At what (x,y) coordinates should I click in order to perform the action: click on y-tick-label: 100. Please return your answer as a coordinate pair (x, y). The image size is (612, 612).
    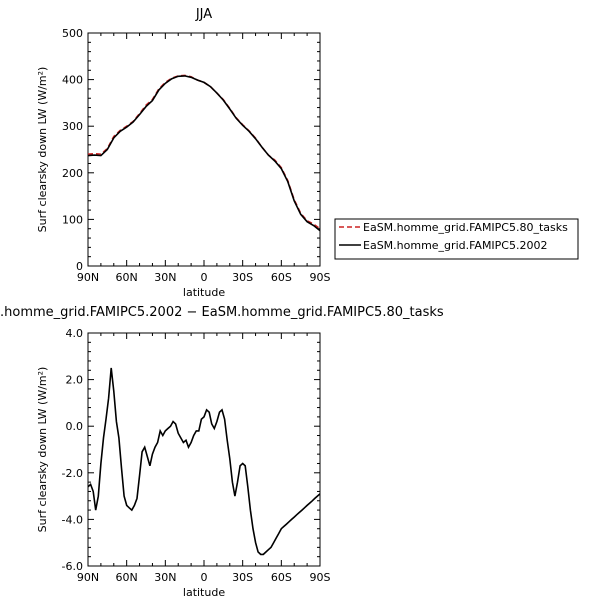
    Looking at the image, I should click on (72, 219).